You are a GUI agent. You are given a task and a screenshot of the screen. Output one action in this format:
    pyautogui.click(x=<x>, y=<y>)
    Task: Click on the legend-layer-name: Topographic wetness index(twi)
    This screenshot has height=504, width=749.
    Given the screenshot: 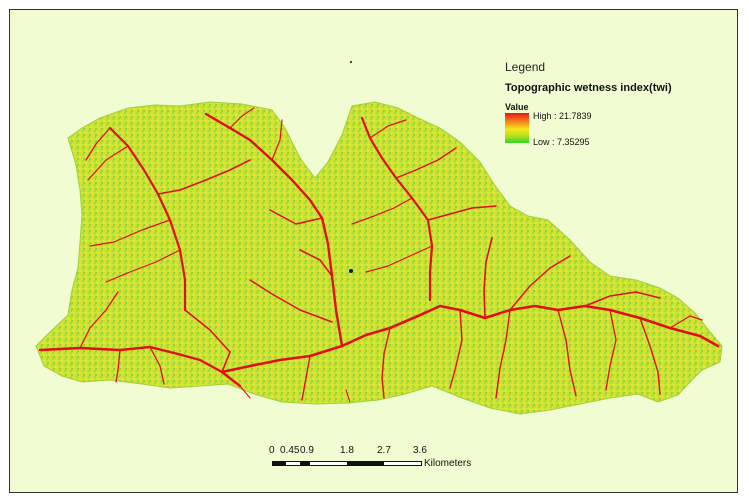 What is the action you would take?
    pyautogui.click(x=588, y=88)
    